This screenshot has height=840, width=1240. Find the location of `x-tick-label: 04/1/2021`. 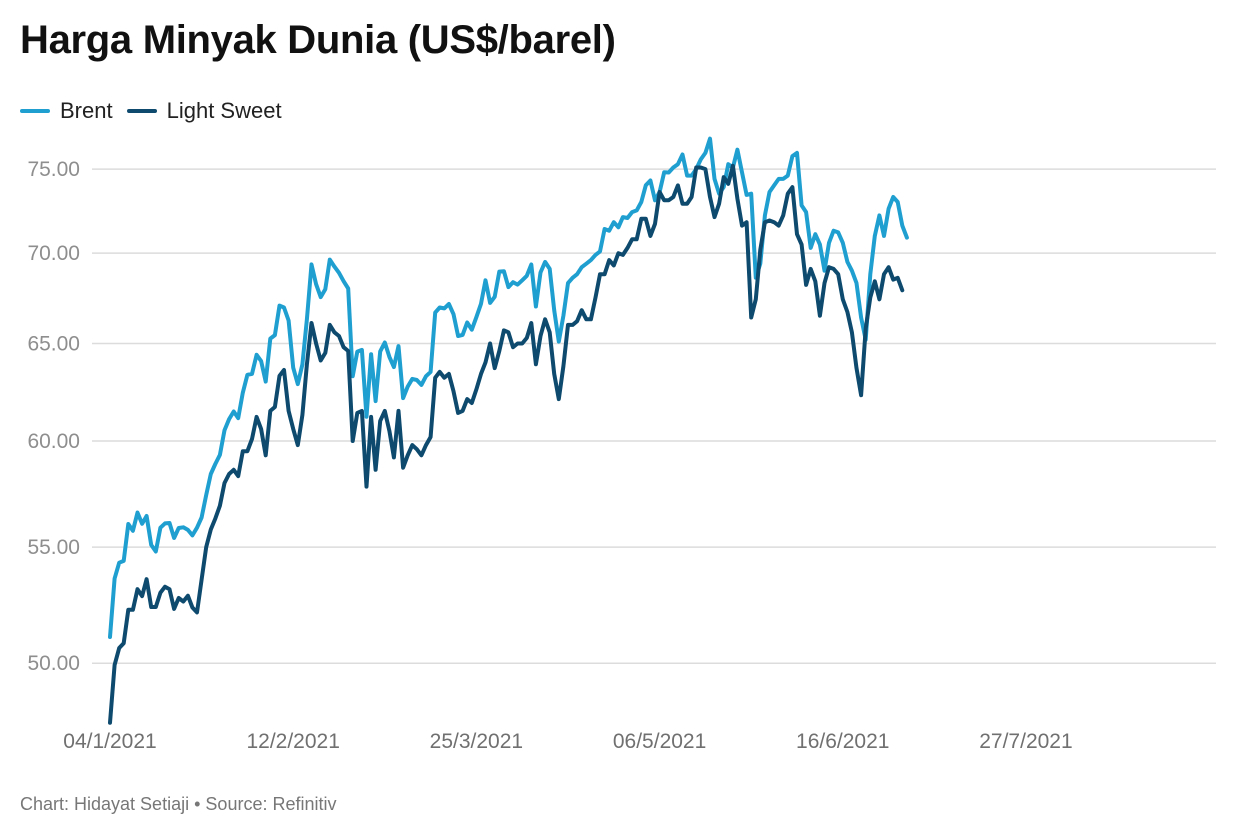

x-tick-label: 04/1/2021 is located at coordinates (109, 741).